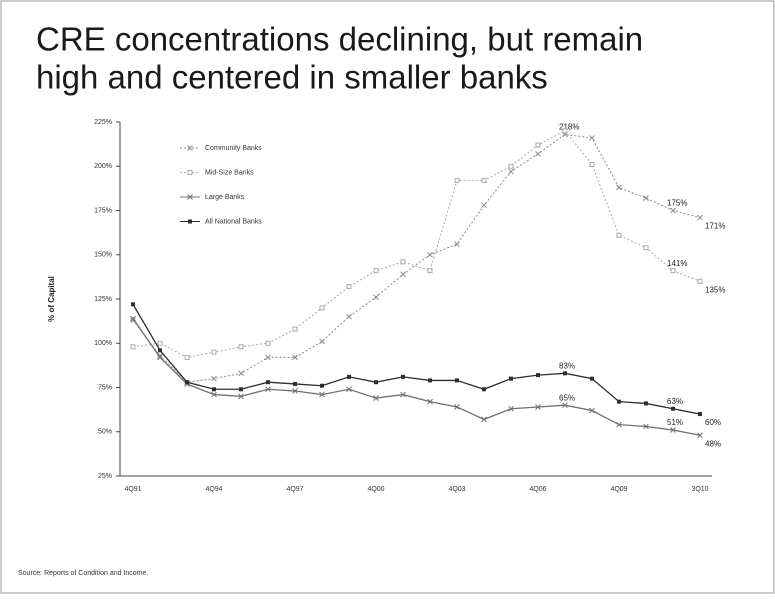  Describe the element at coordinates (567, 397) in the screenshot. I see `value-label: 65%` at that location.